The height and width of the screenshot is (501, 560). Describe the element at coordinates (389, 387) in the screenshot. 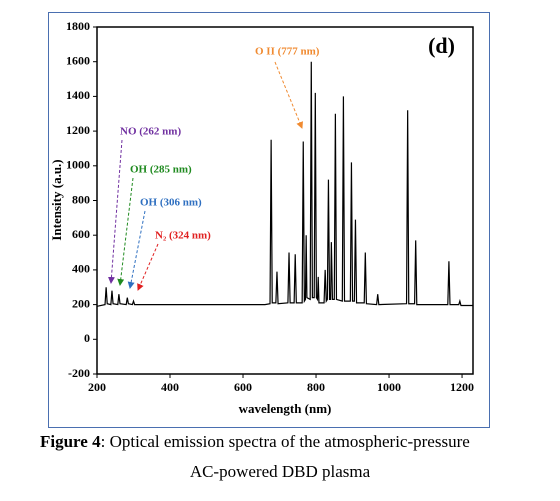

I see `x-tick-label: 1000` at that location.